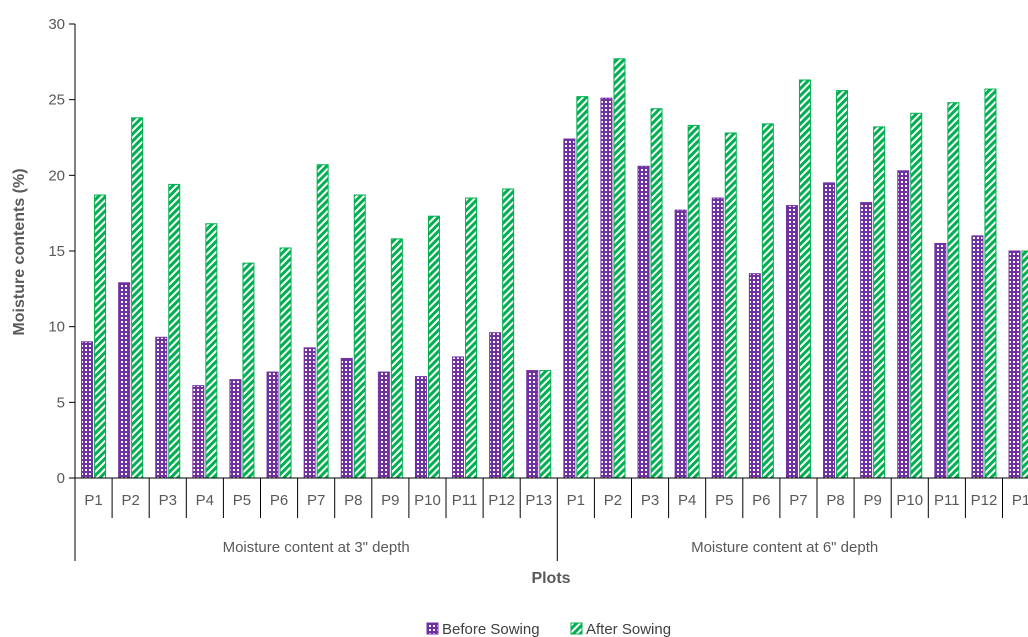  What do you see at coordinates (316, 547) in the screenshot?
I see `x-group-label: Moisture content at 3" depth` at bounding box center [316, 547].